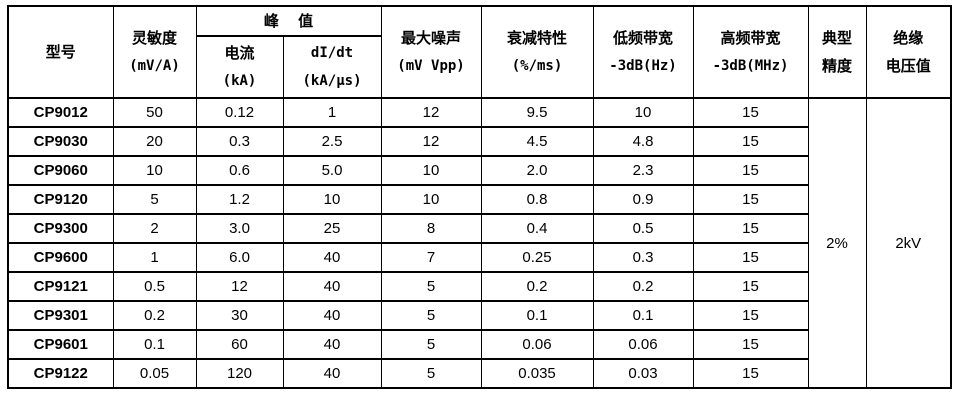 The width and height of the screenshot is (953, 419). I want to click on cell-sensitivity: 10, so click(154, 170).